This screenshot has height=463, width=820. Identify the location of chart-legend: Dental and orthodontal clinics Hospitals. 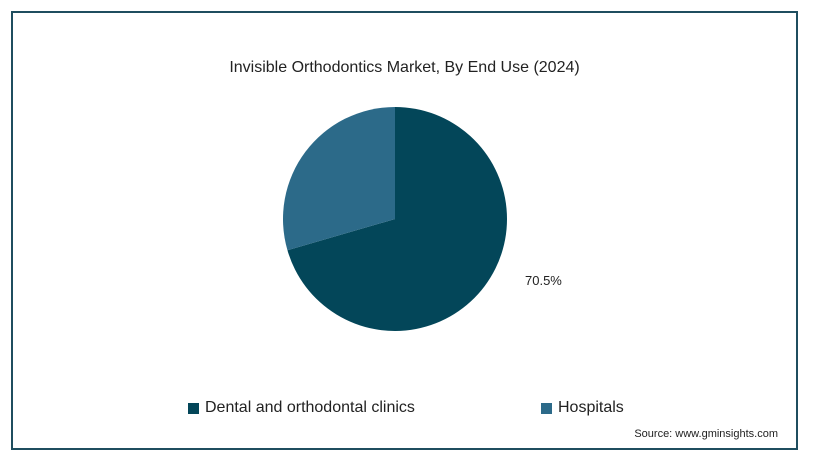
(406, 411).